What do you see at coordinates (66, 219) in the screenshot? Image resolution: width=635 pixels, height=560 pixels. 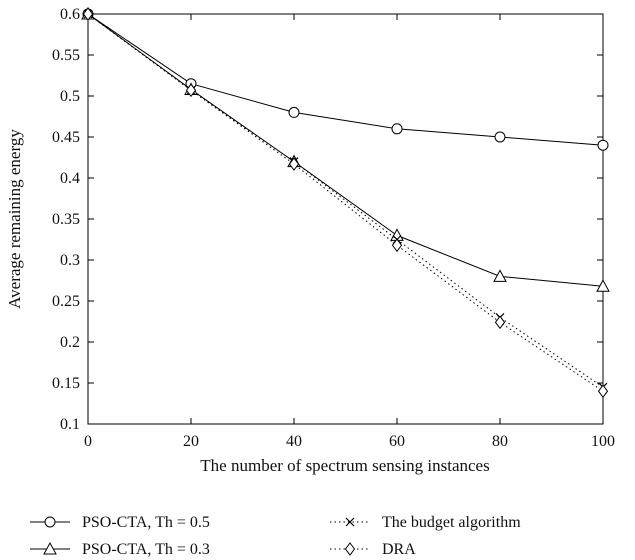 I see `y-tick-label: 0.35` at bounding box center [66, 219].